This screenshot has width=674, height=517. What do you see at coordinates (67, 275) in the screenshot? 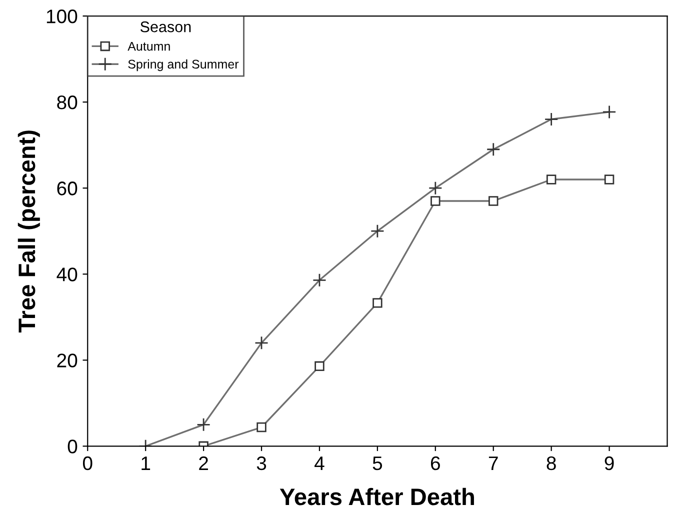
I see `y-tick-label: 40` at bounding box center [67, 275].